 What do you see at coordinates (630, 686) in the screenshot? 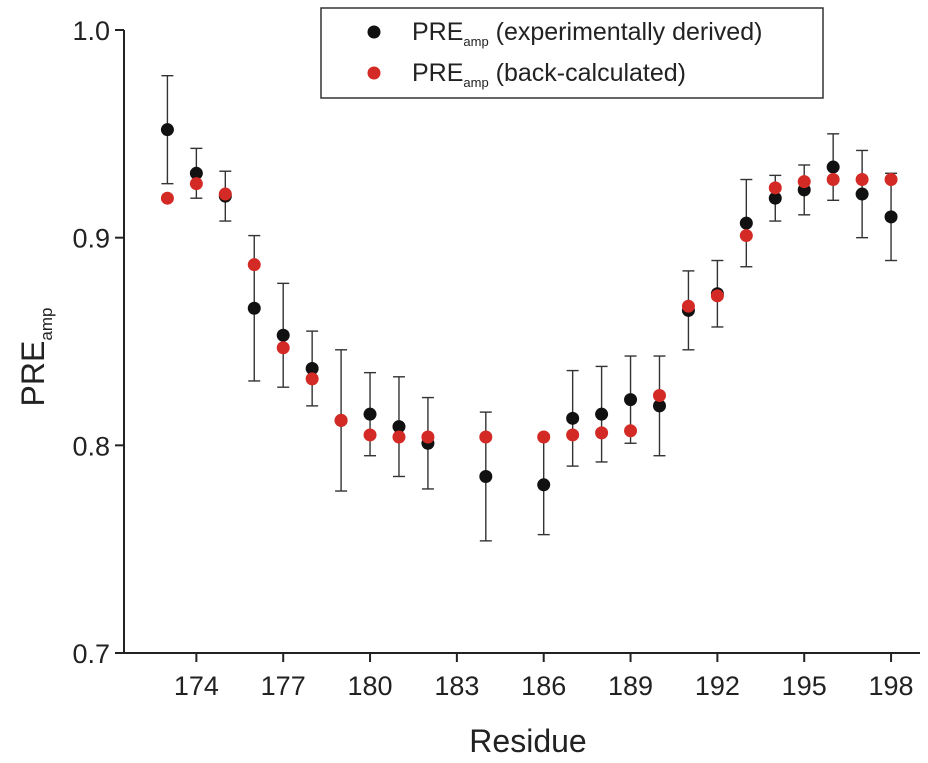
I see `x-tick-label: 189` at bounding box center [630, 686].